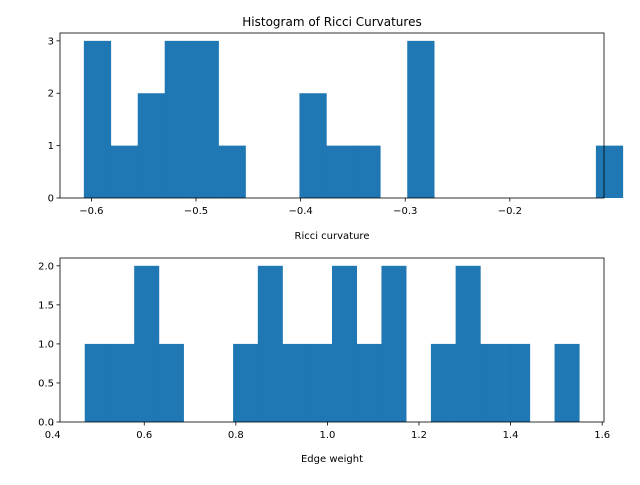 Image resolution: width=640 pixels, height=485 pixels. Describe the element at coordinates (51, 41) in the screenshot. I see `y-tick-label: 3` at that location.